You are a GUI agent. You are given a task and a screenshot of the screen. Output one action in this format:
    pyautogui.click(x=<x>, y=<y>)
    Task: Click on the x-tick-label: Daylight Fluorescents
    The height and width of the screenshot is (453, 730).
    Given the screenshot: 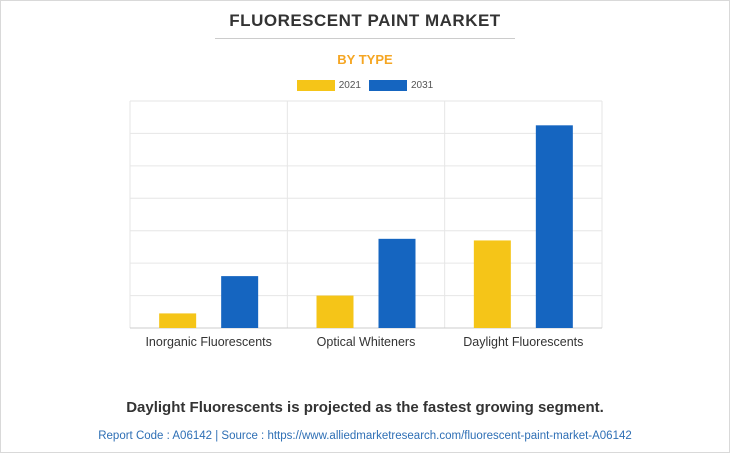 What is the action you would take?
    pyautogui.click(x=523, y=342)
    